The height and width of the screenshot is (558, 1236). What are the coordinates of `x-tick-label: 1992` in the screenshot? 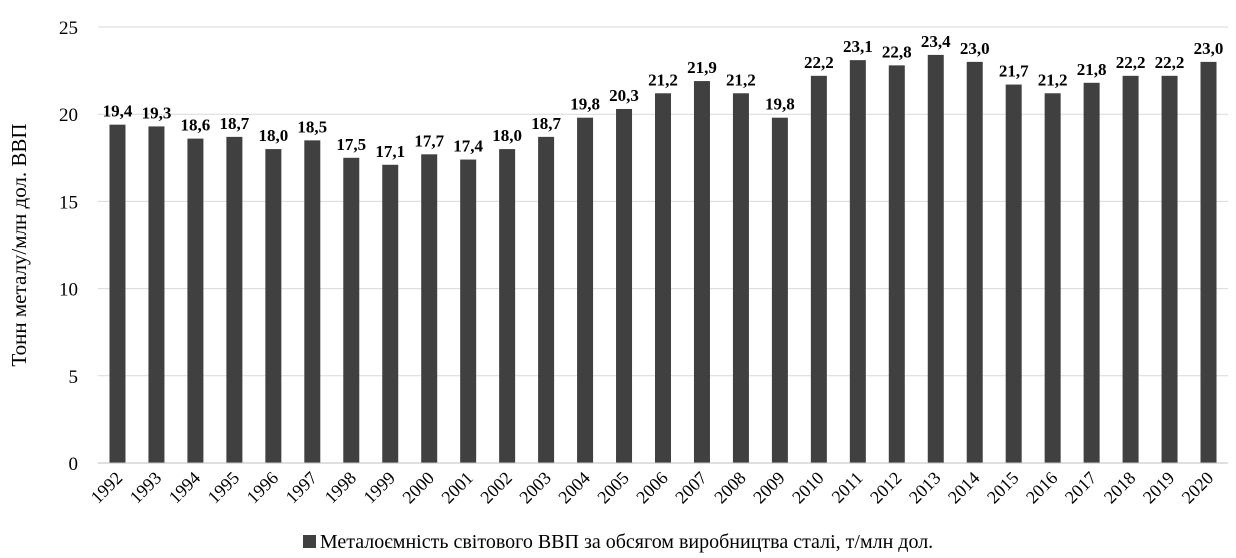 It's located at (107, 488).